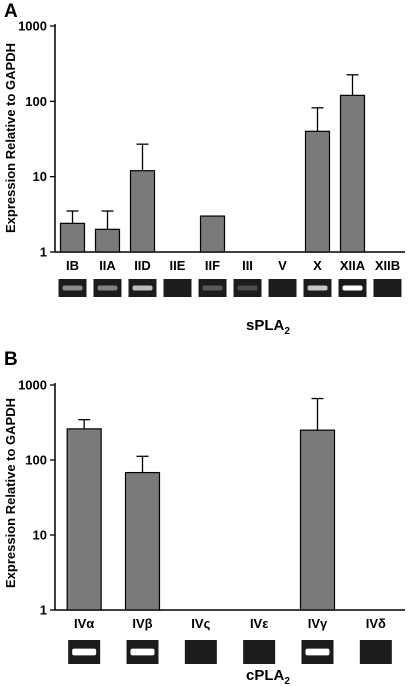  What do you see at coordinates (36, 460) in the screenshot?
I see `panel-b-y-tick-label: 100` at bounding box center [36, 460].